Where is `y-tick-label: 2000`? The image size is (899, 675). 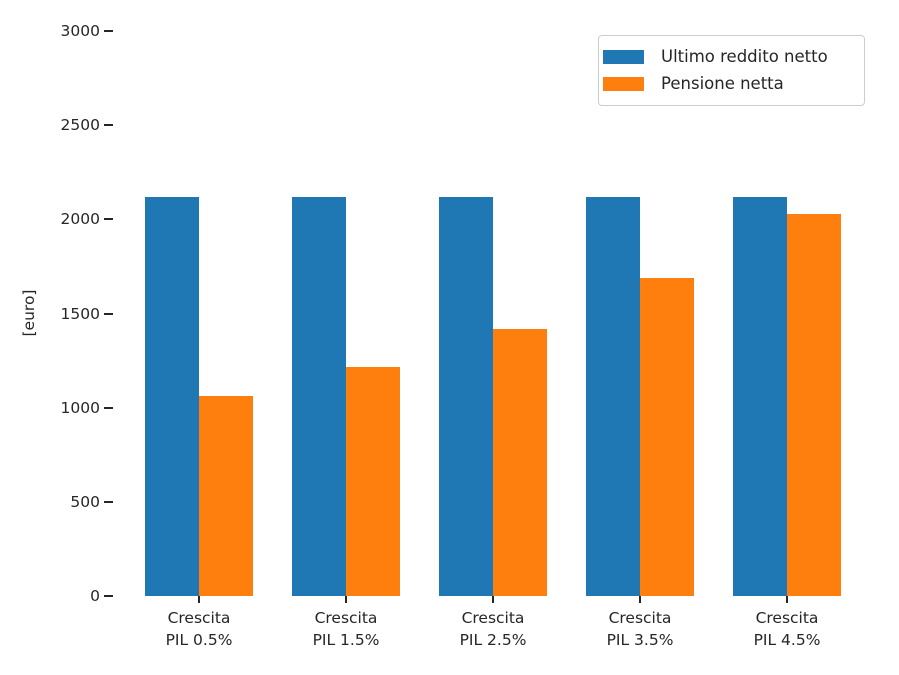 y-tick-label: 2000 is located at coordinates (80, 219).